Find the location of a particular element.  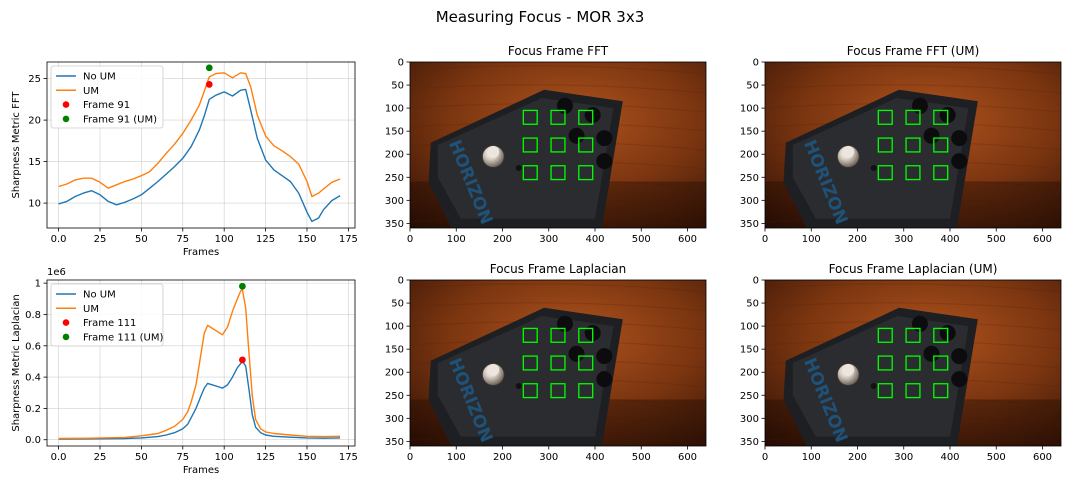

image-title: Focus Frame Laplacian is located at coordinates (558, 269).